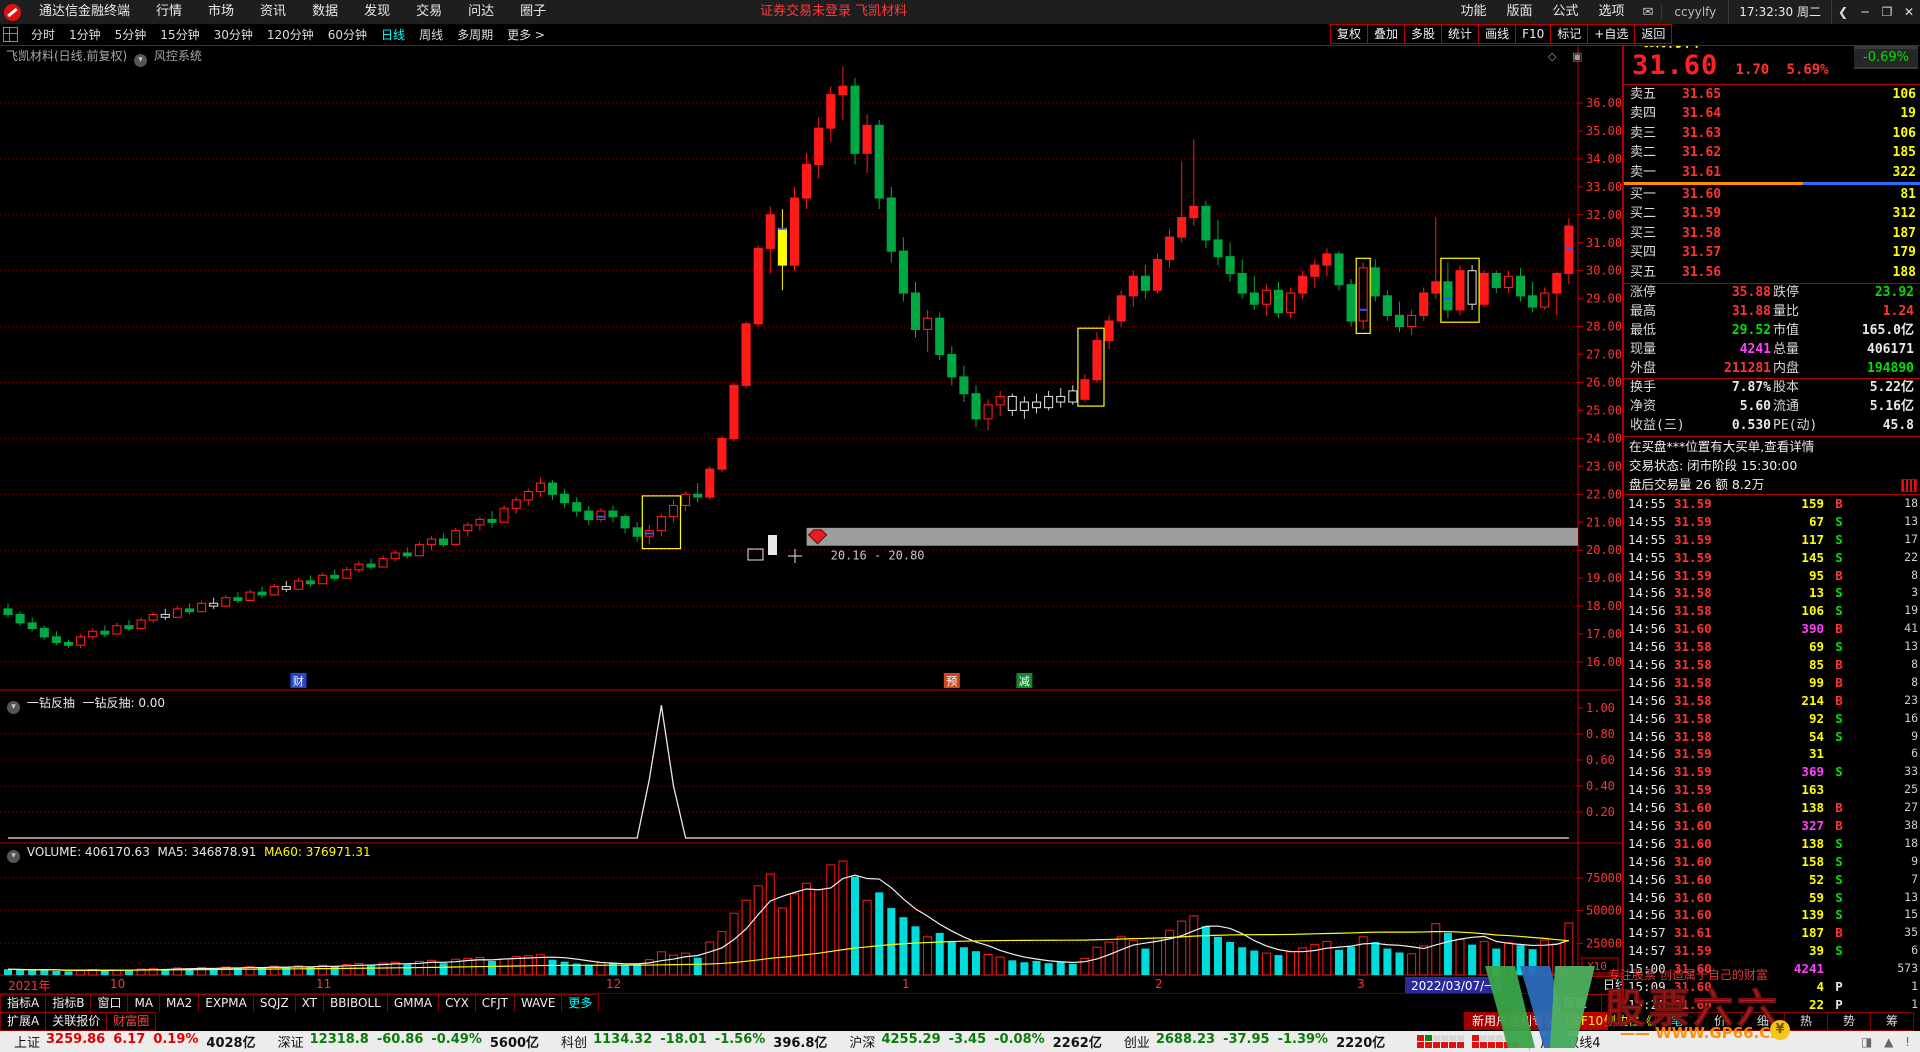 The height and width of the screenshot is (1052, 1920). What do you see at coordinates (169, 11) in the screenshot?
I see `menu-item-行情: 行情` at bounding box center [169, 11].